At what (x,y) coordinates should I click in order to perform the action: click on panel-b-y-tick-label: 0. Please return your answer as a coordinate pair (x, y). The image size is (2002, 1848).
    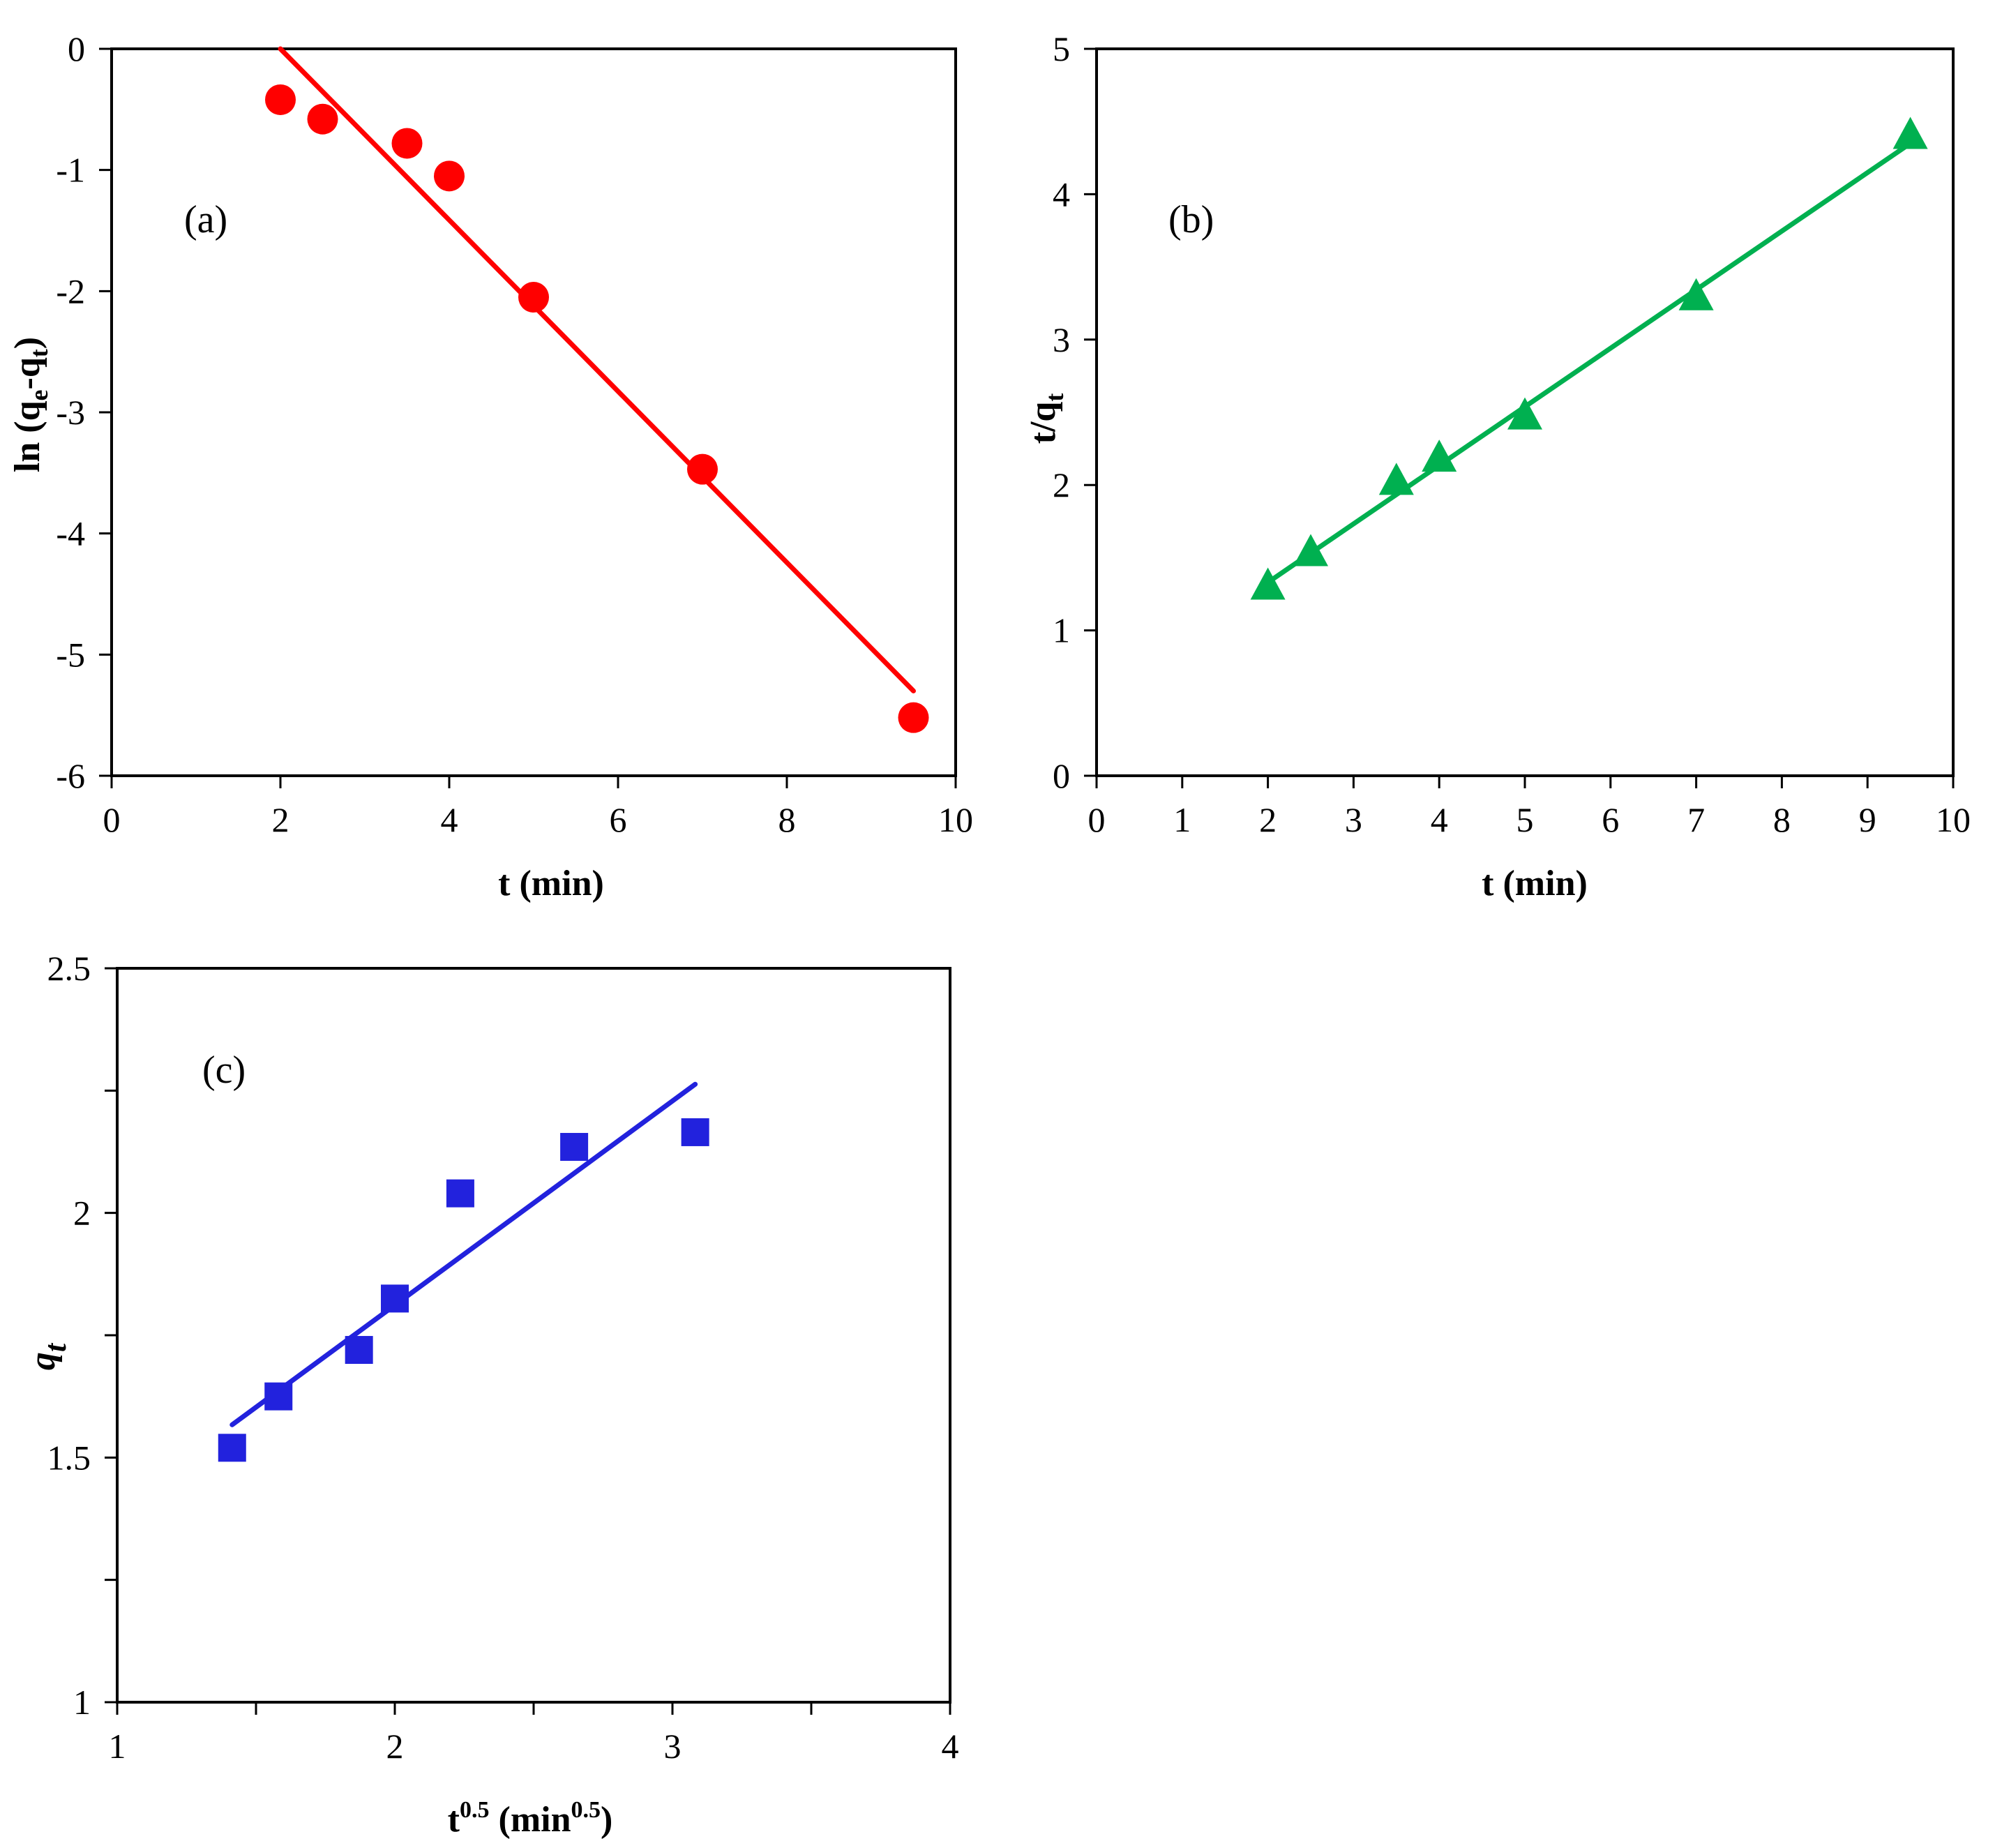
    Looking at the image, I should click on (1061, 776).